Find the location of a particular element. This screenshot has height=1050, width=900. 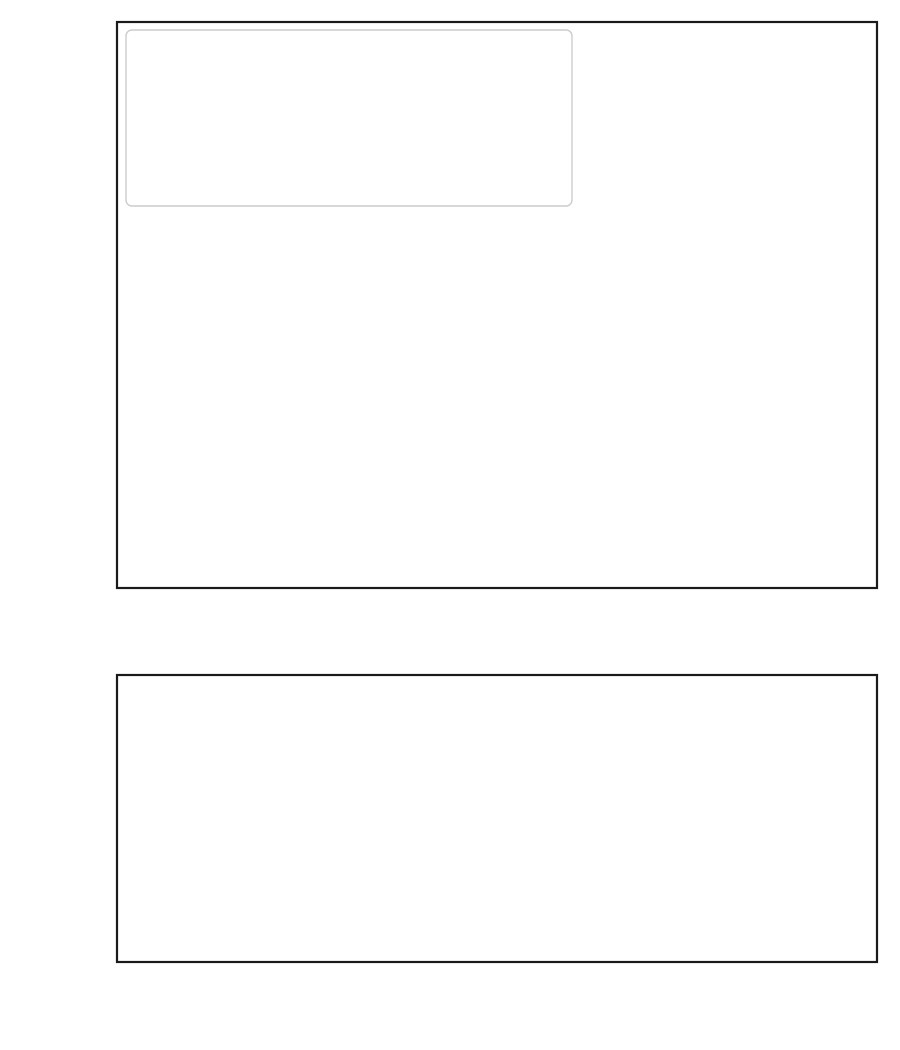

legend-box is located at coordinates (349, 118).